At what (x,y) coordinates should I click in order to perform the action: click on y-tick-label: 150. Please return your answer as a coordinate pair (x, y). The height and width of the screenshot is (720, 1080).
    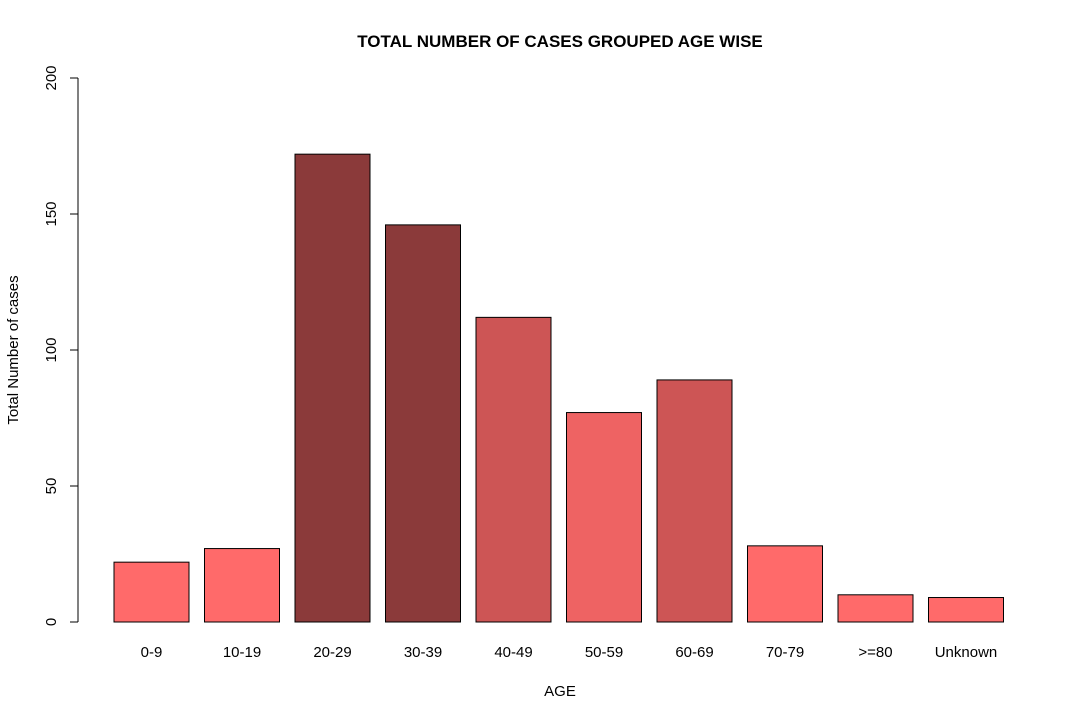
    Looking at the image, I should click on (51, 213).